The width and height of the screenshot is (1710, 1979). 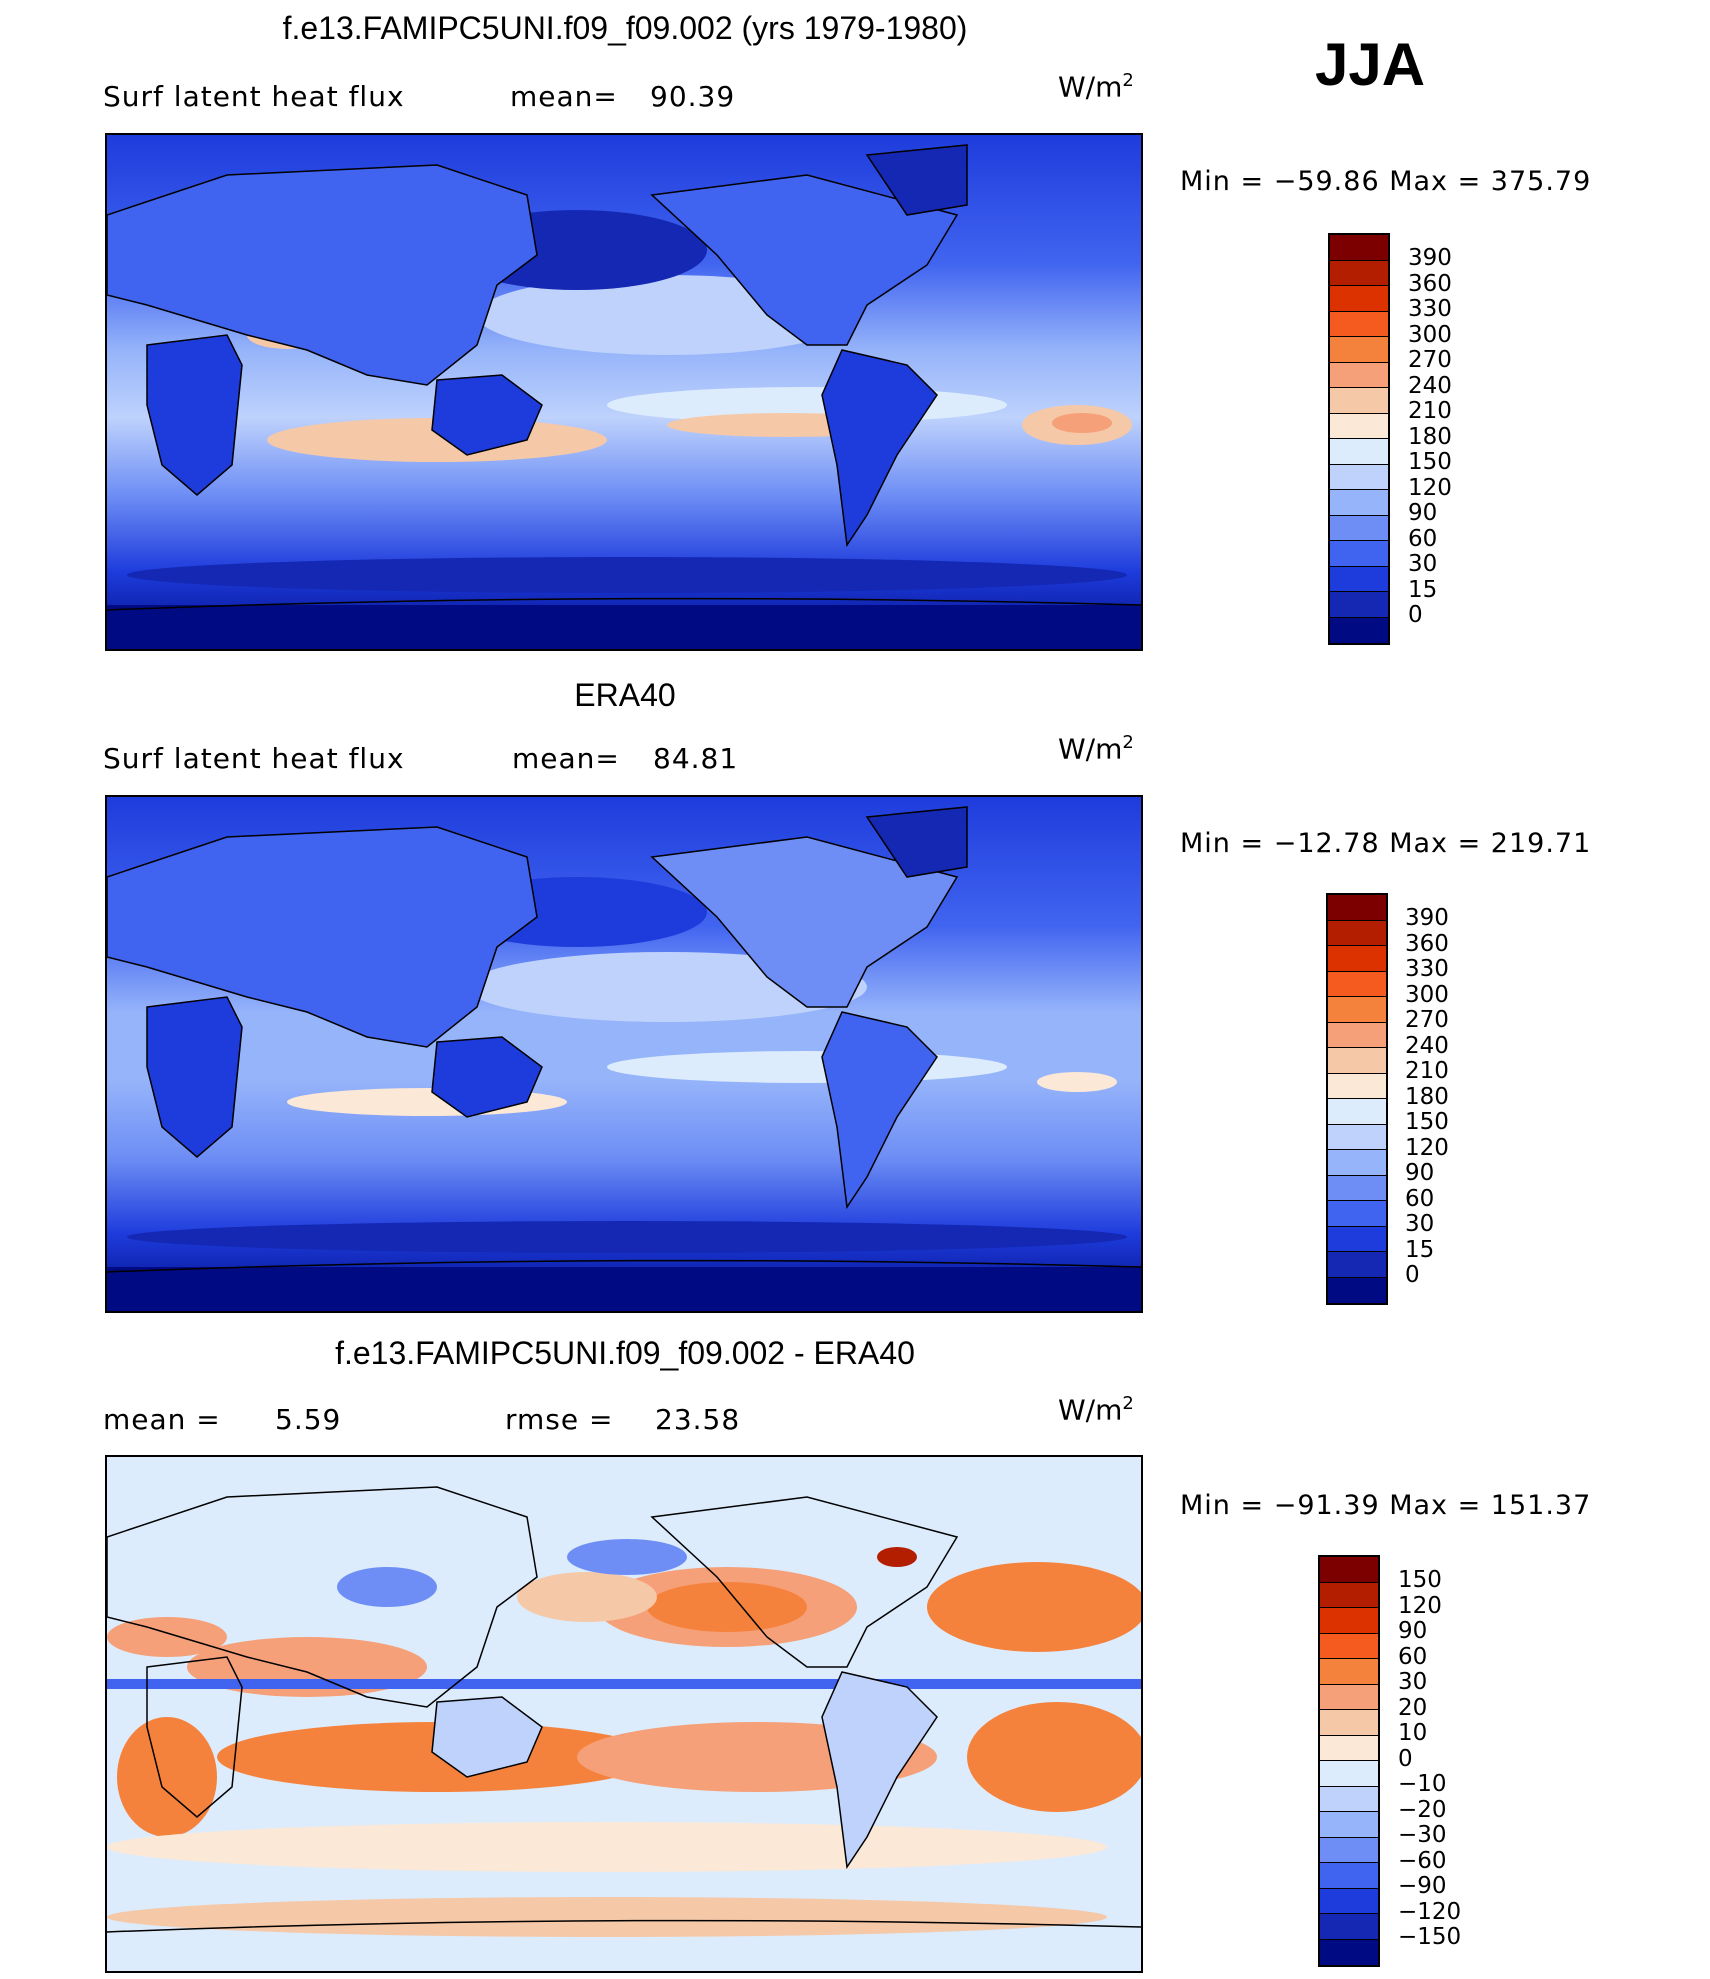 What do you see at coordinates (804, 1582) in the screenshot?
I see `panel3-north-america` at bounding box center [804, 1582].